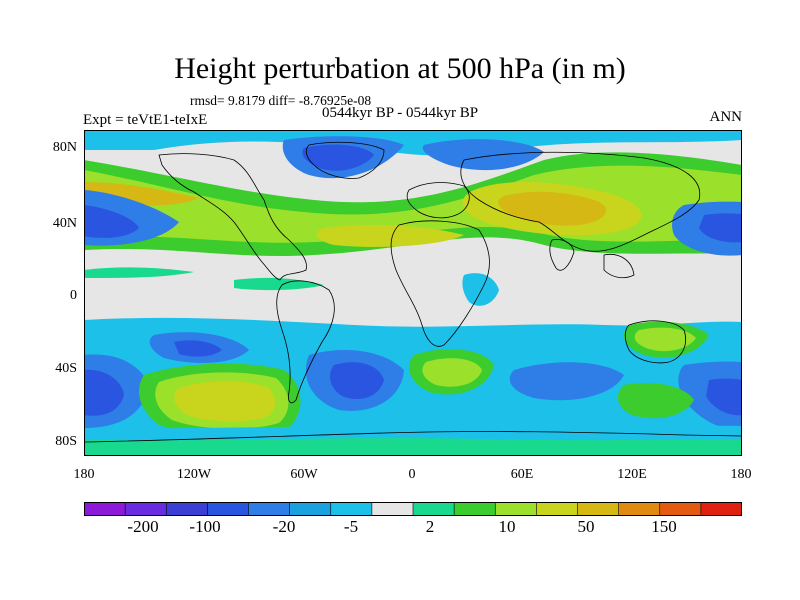  I want to click on lat-label-80s: 80S, so click(66, 441).